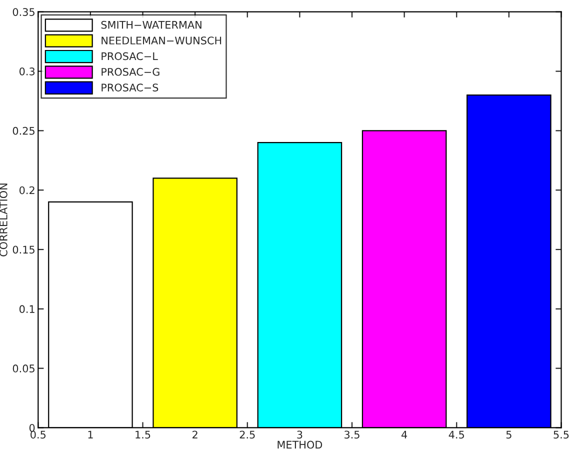 This screenshot has height=456, width=578. Describe the element at coordinates (509, 434) in the screenshot. I see `x-tick-label: 5` at that location.